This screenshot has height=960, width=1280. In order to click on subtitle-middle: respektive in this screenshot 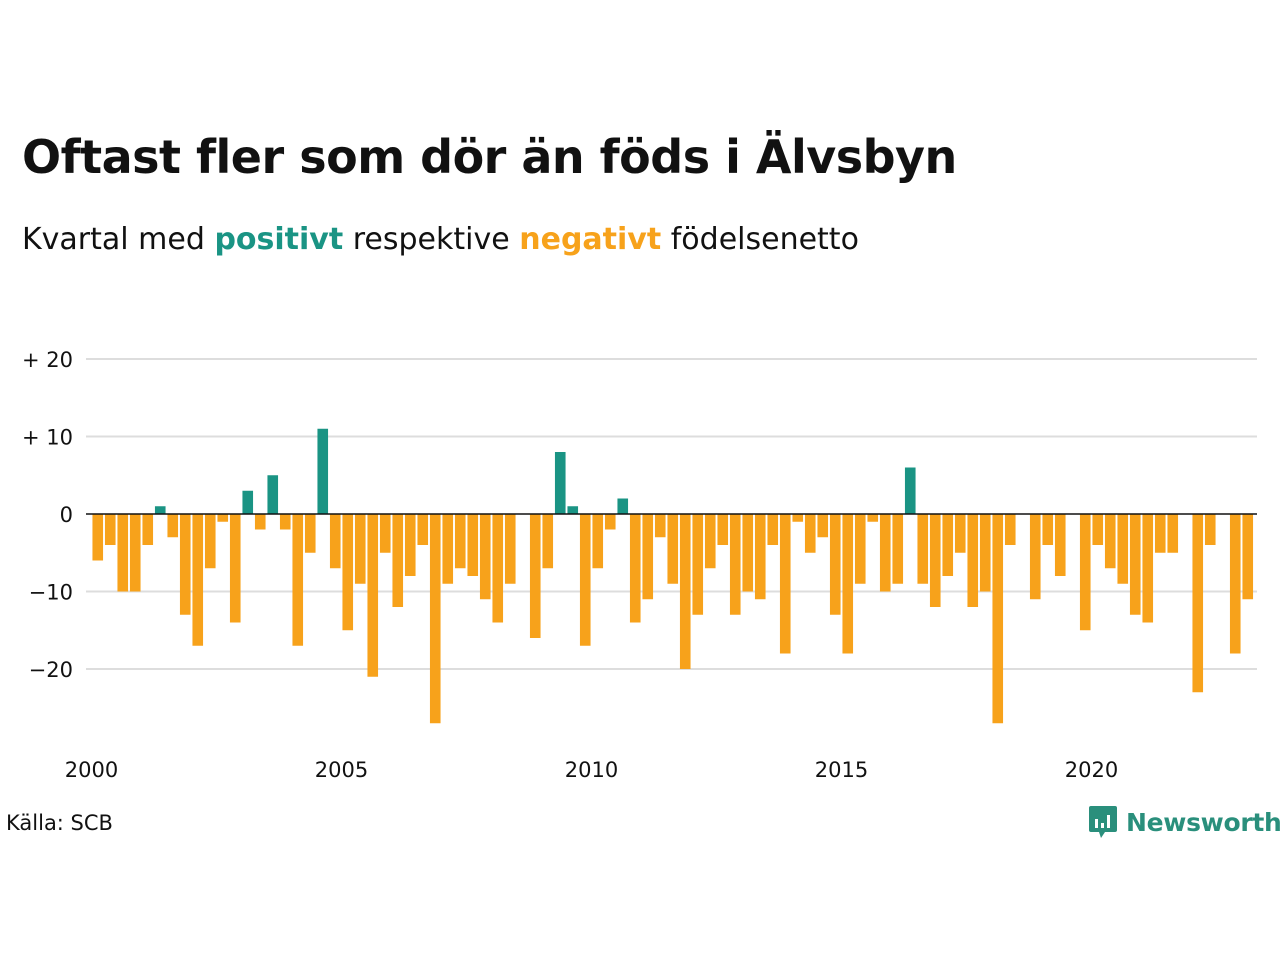, I will do `click(431, 239)`.